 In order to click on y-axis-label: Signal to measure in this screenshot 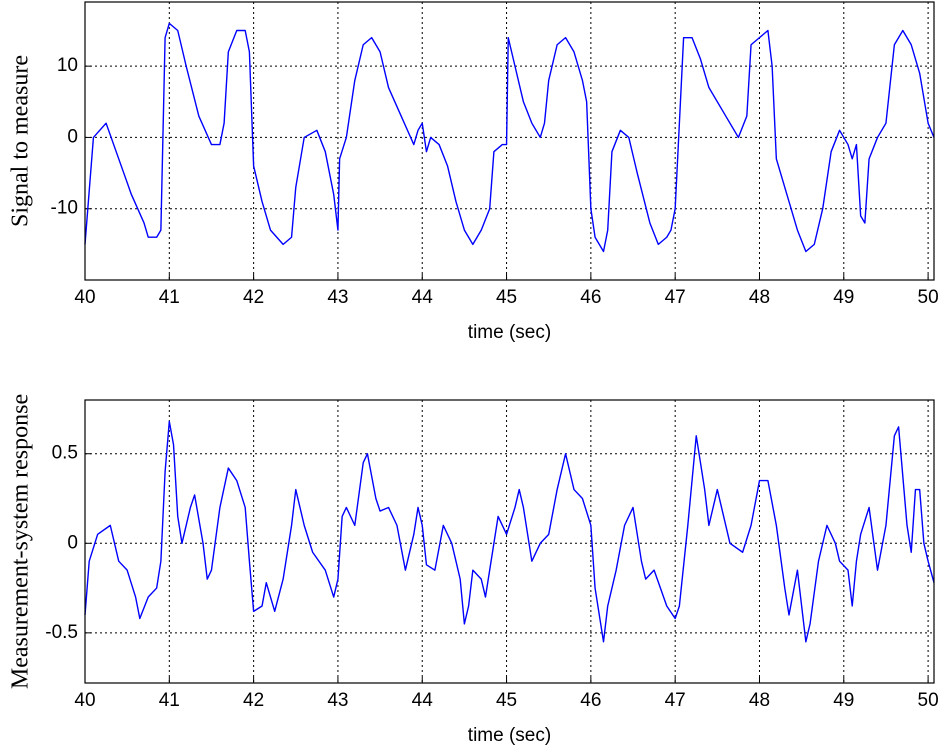, I will do `click(21, 141)`.